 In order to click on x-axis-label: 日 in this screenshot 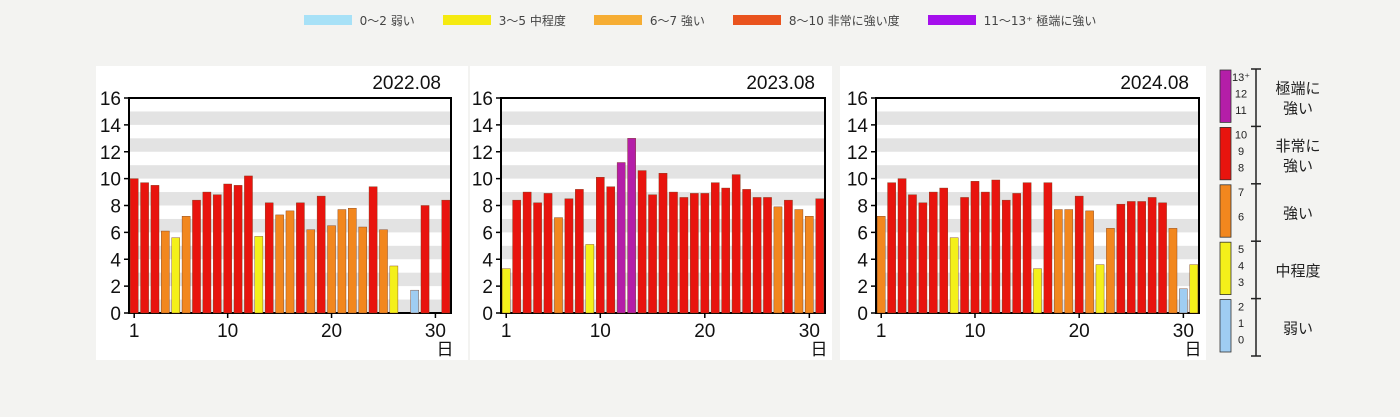, I will do `click(445, 350)`.